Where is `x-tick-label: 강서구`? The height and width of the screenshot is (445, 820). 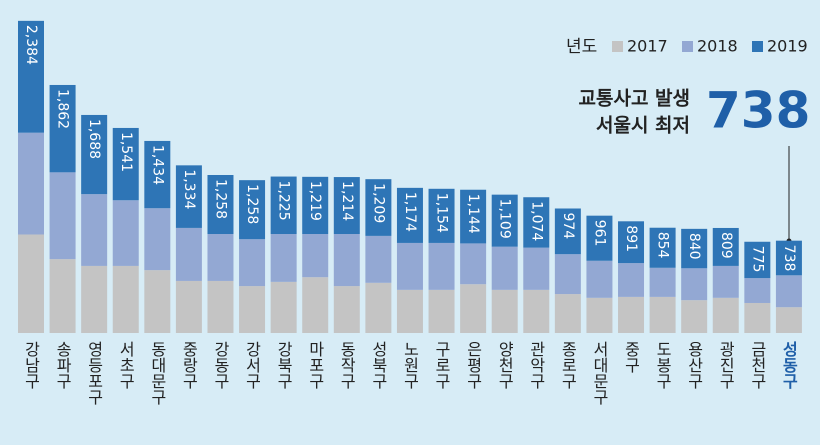 x-tick-label: 강서구 is located at coordinates (252, 365).